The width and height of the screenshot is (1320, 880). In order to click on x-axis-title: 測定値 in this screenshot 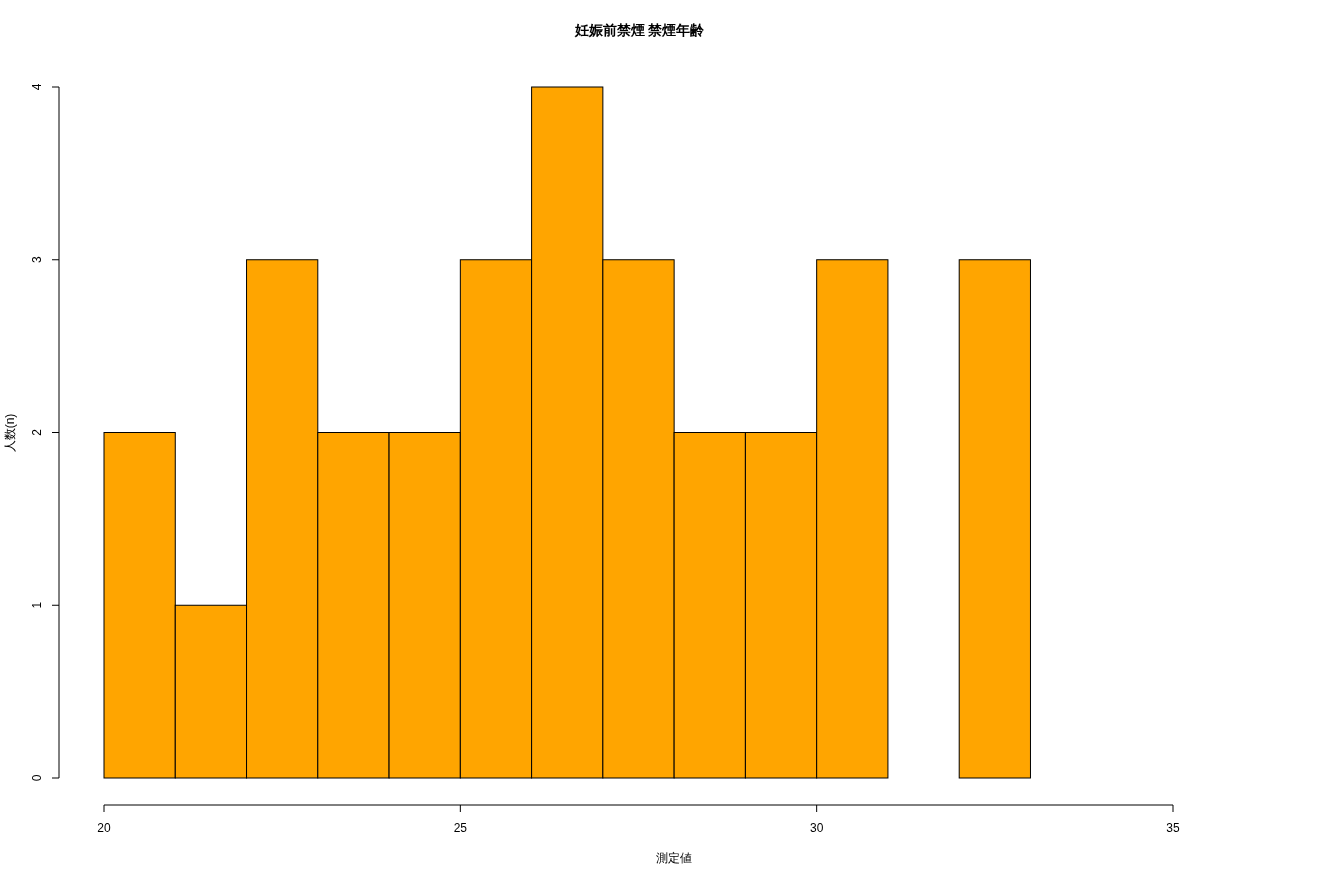, I will do `click(673, 858)`.